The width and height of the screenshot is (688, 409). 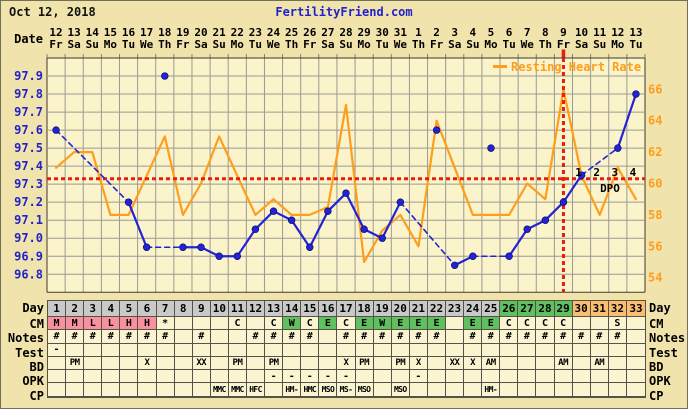 What do you see at coordinates (364, 337) in the screenshot?
I see `notes-cell-day-18: #` at bounding box center [364, 337].